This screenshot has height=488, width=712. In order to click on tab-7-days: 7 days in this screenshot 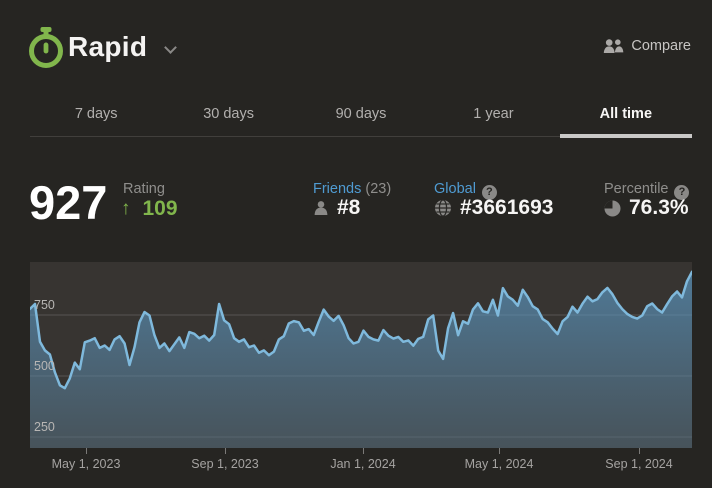, I will do `click(96, 114)`.